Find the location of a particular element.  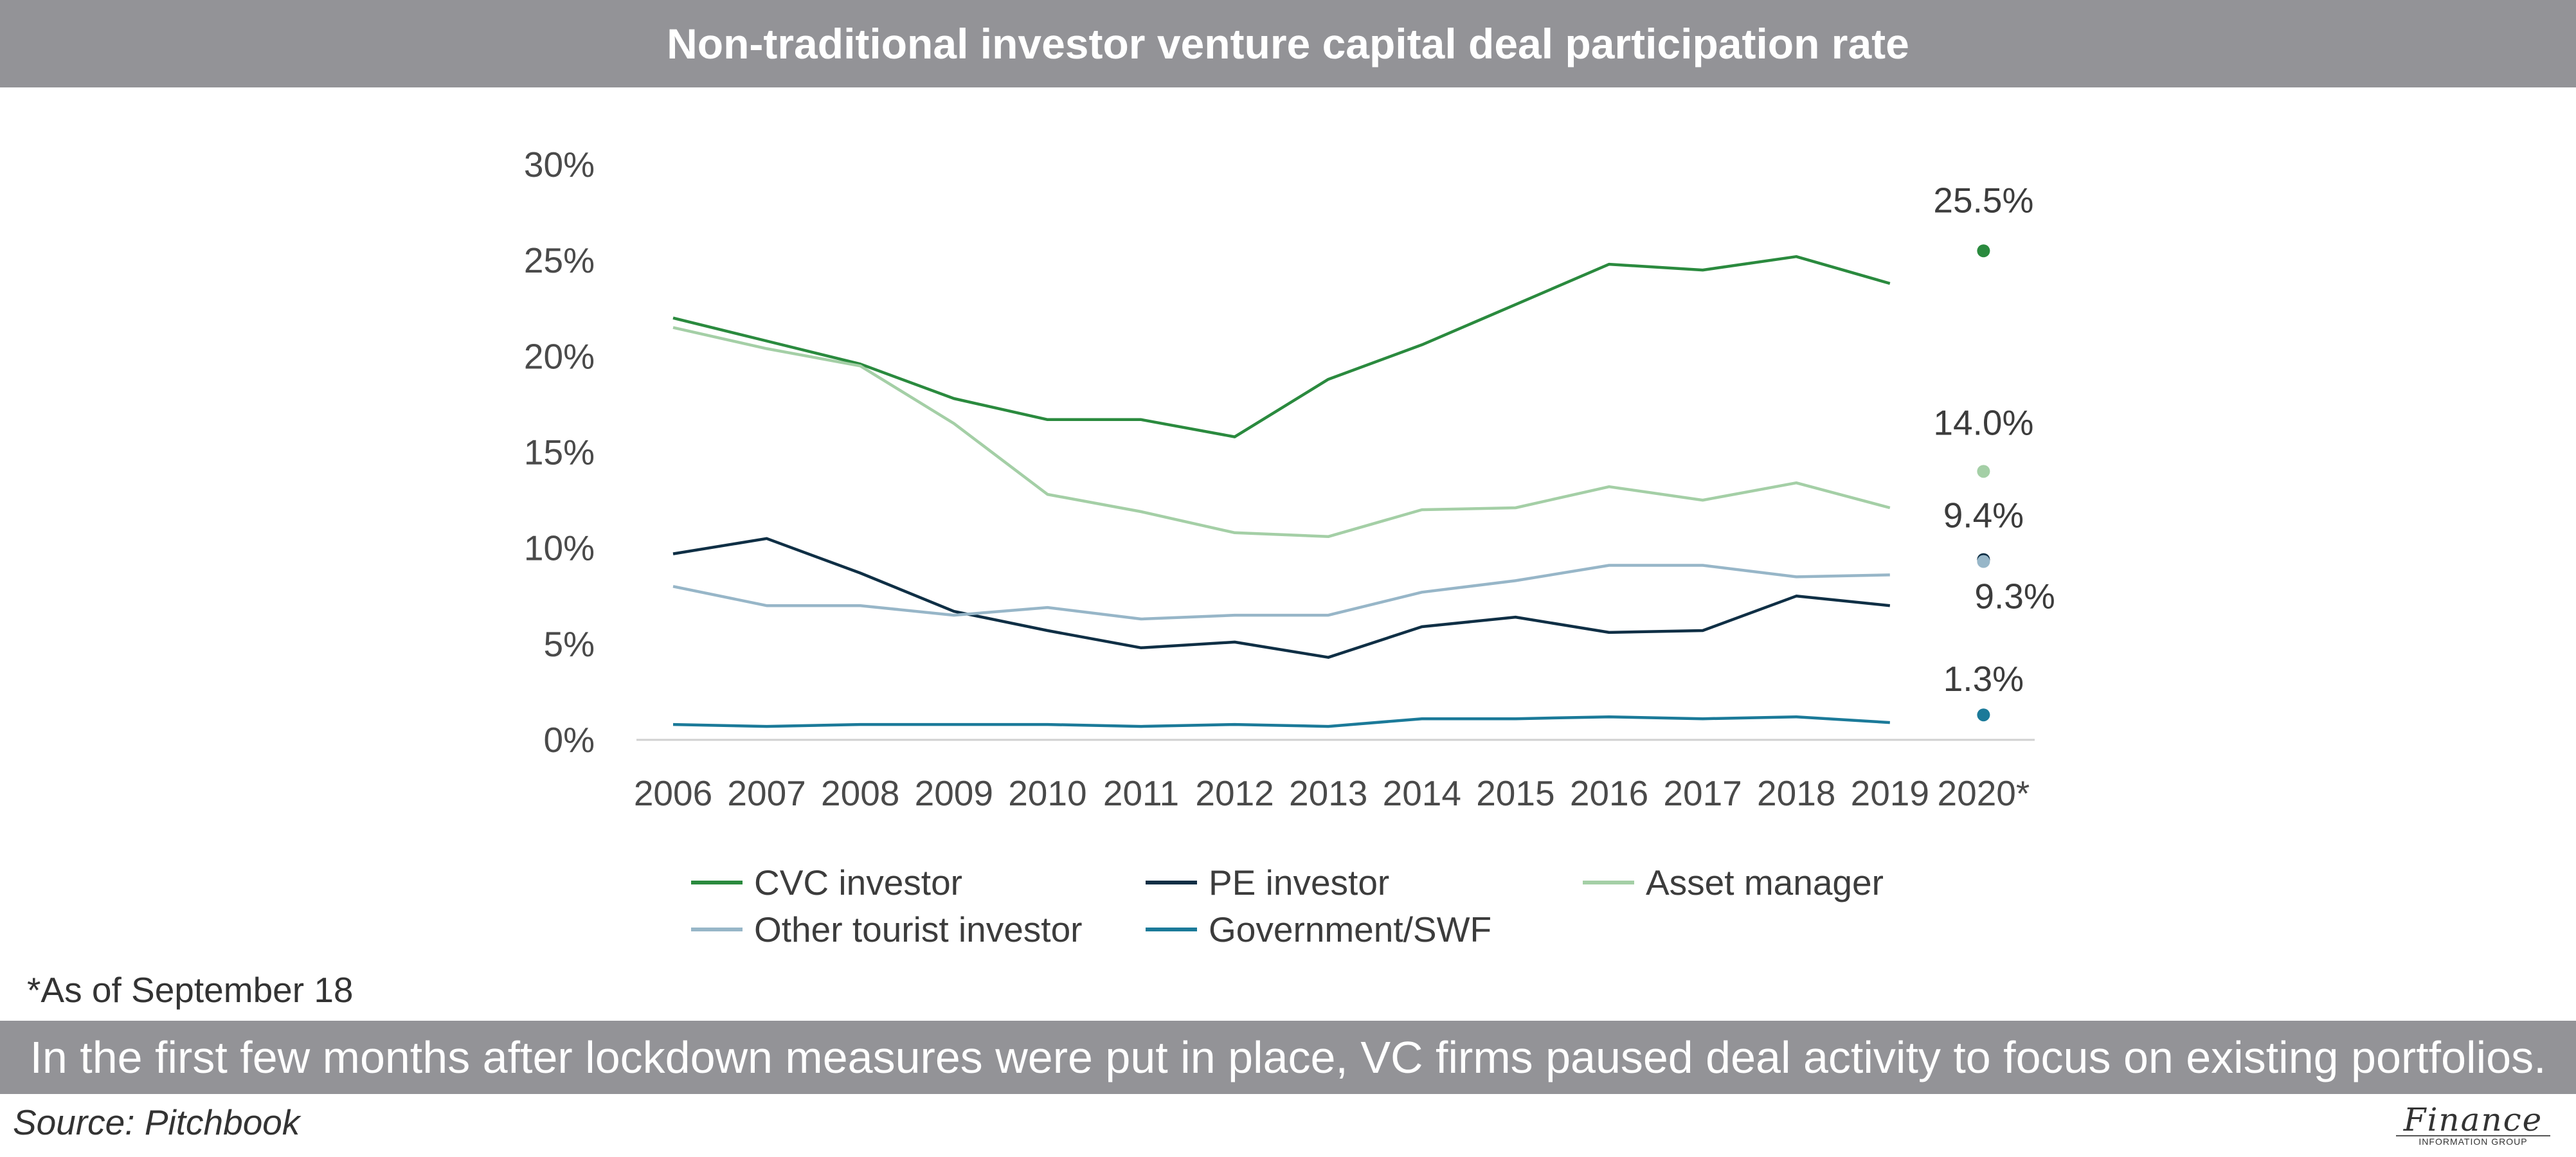

source-note: Source: Pitchbook is located at coordinates (156, 1122).